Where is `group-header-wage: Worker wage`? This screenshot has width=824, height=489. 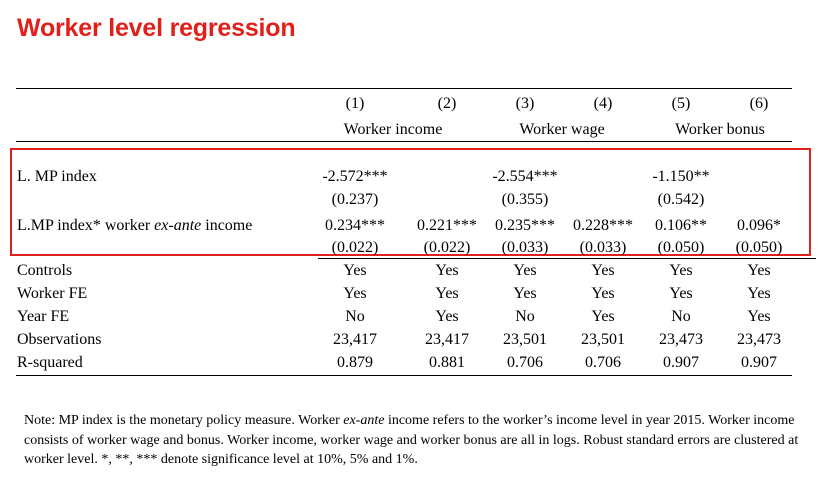
group-header-wage: Worker wage is located at coordinates (562, 129).